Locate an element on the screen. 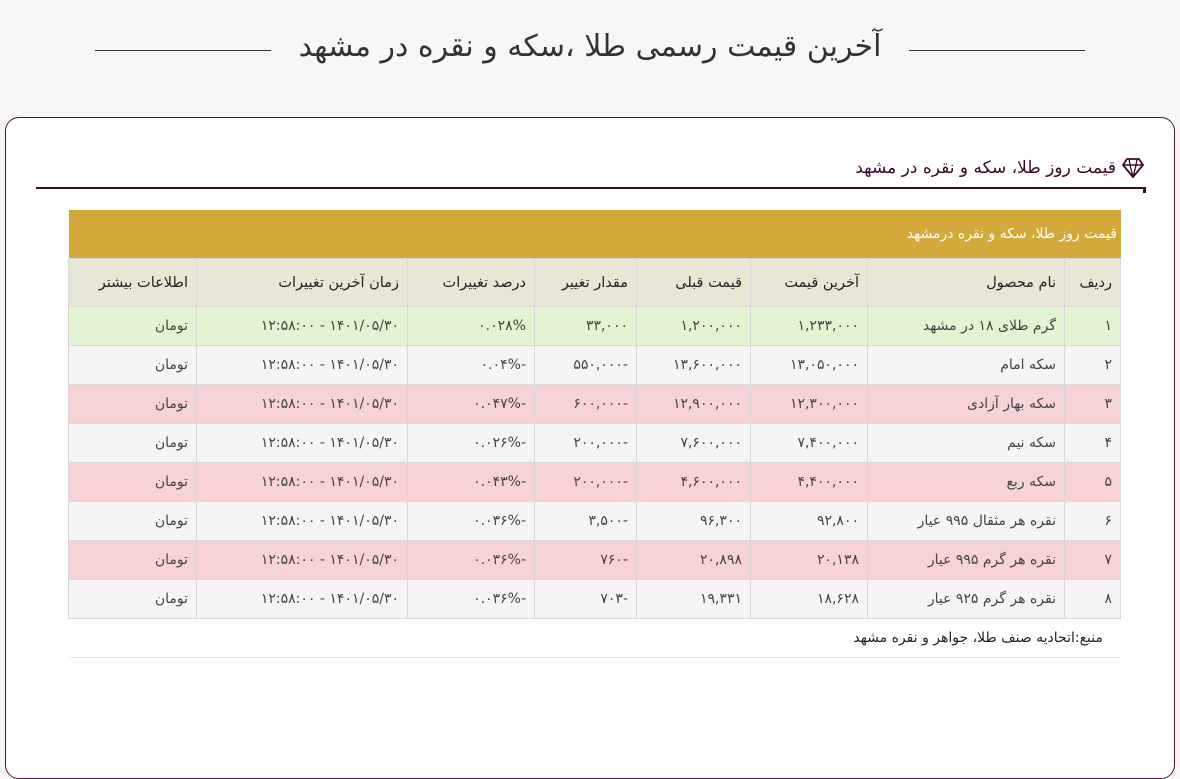 The image size is (1180, 779). cell-product-name: سکه ربع is located at coordinates (966, 482).